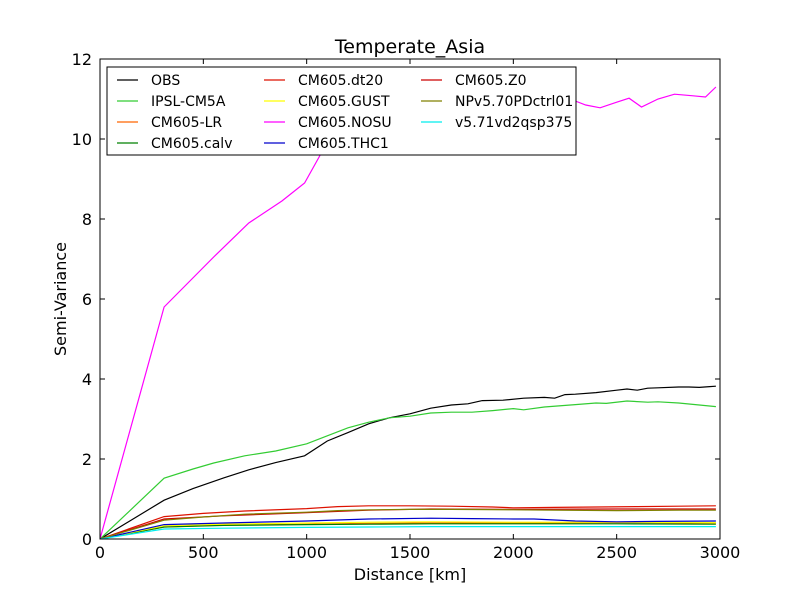 The width and height of the screenshot is (800, 600). I want to click on legend-label: v5.71vd2qsp375, so click(513, 123).